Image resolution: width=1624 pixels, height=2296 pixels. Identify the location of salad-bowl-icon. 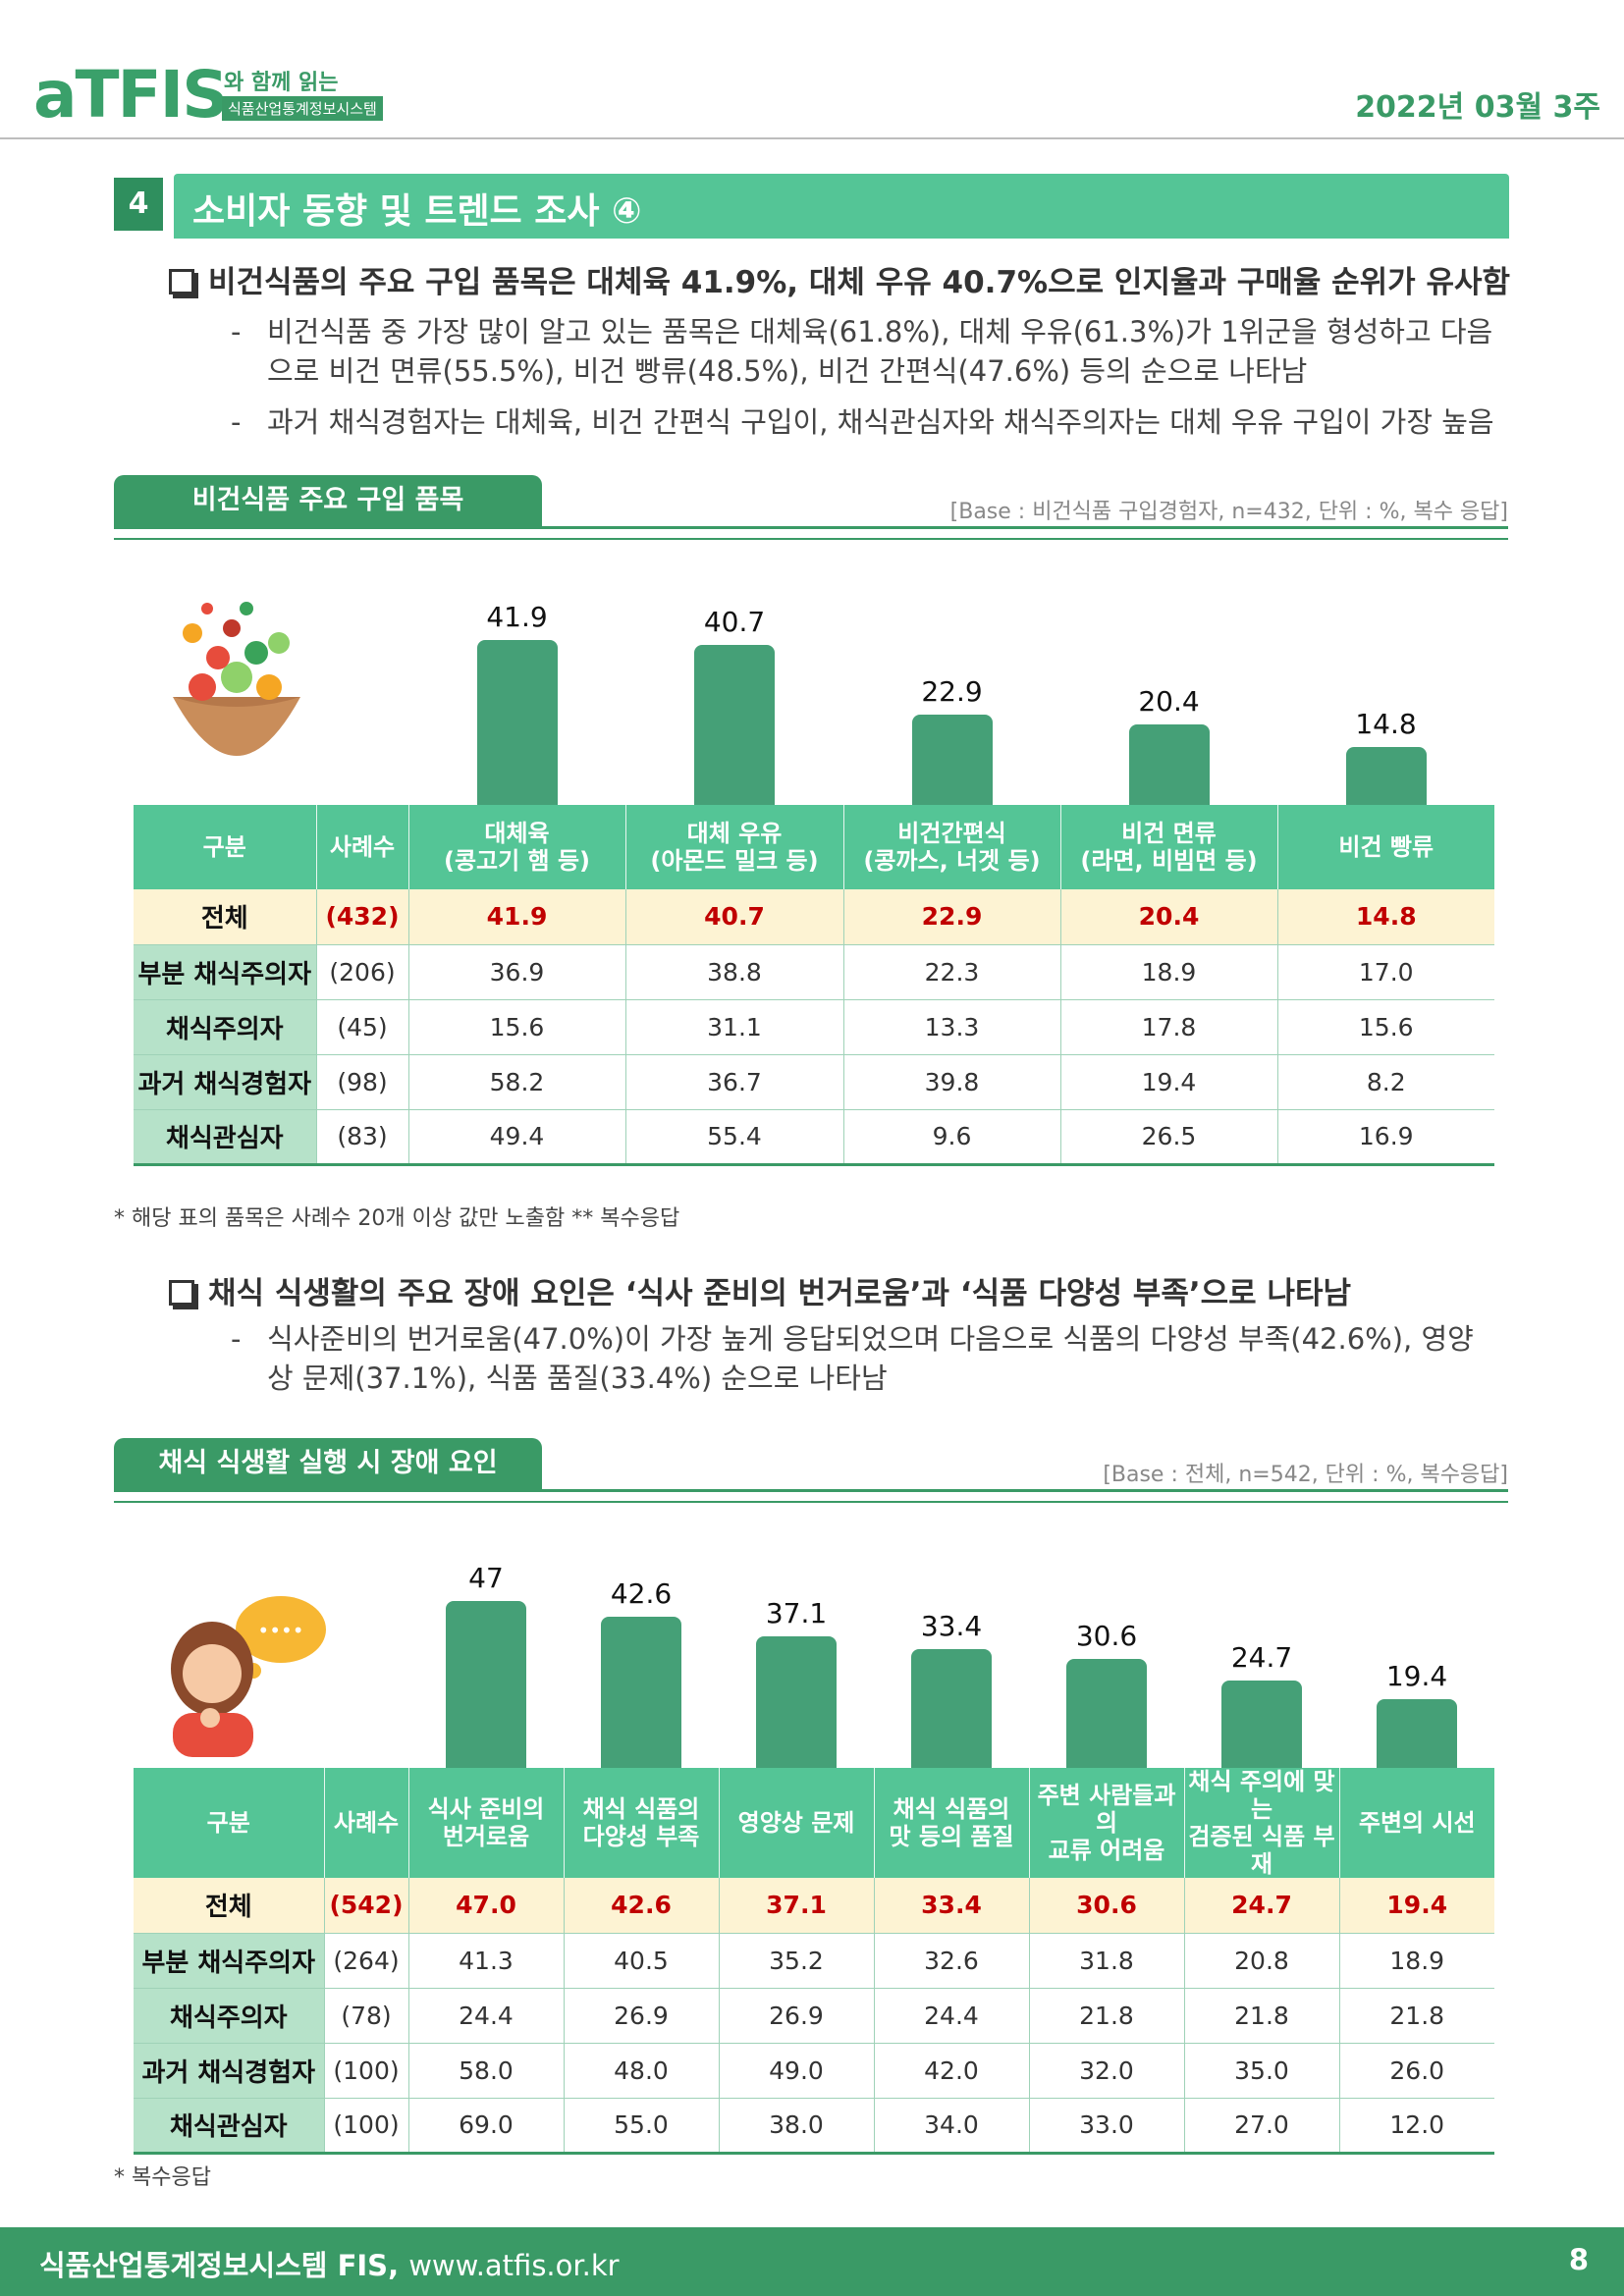
(236, 679).